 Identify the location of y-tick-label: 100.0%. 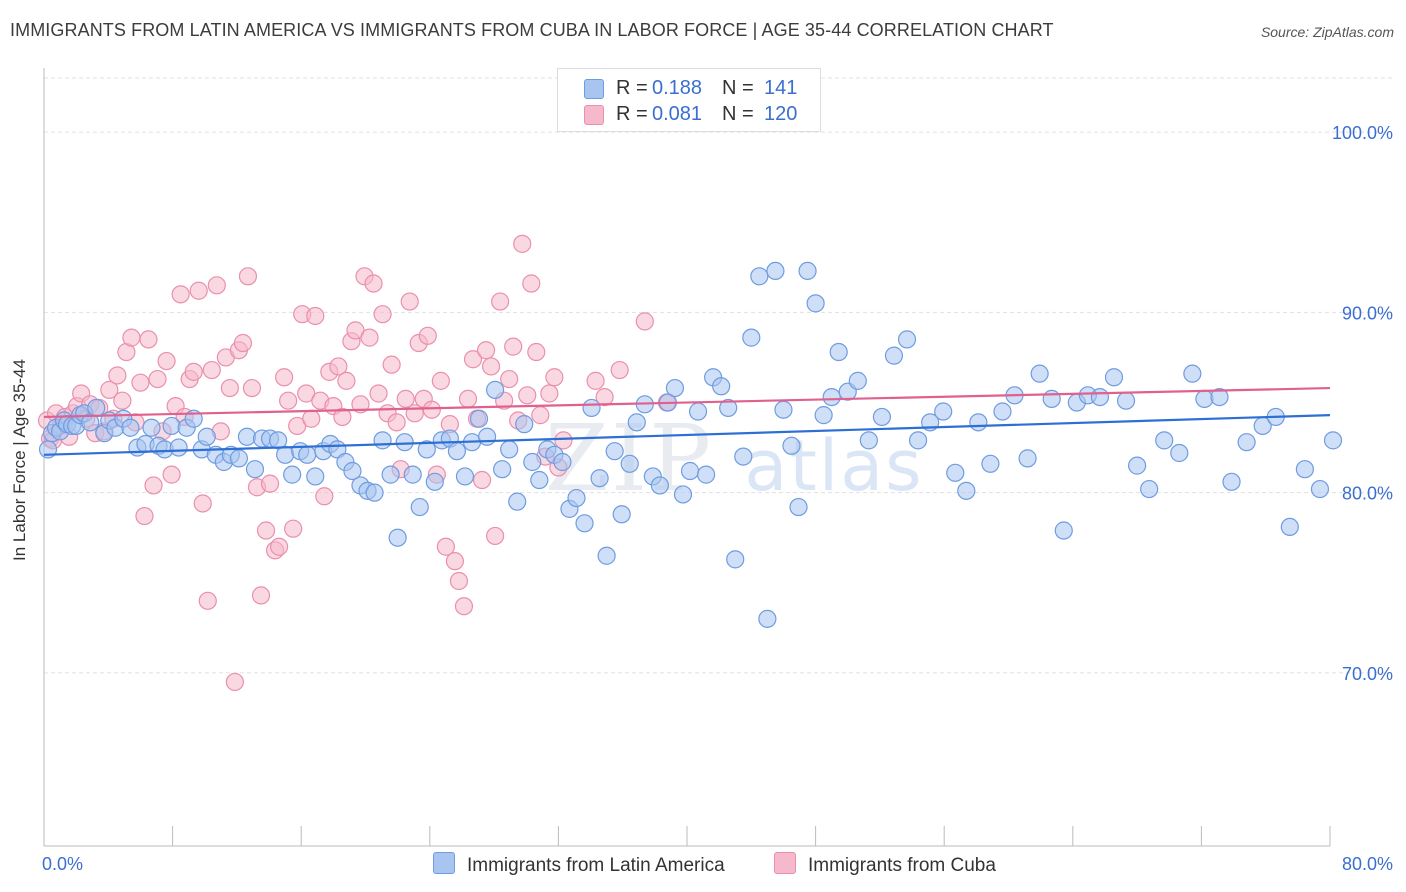
(1362, 133).